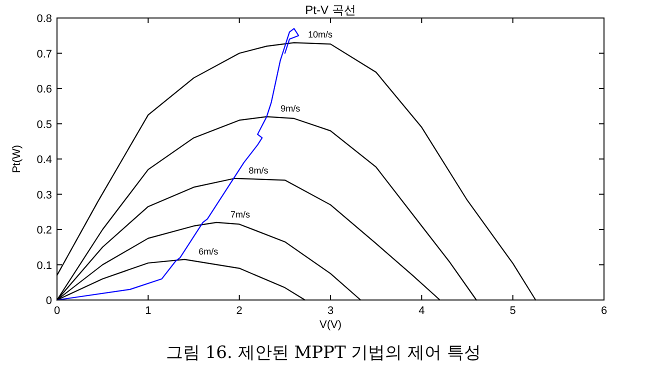 This screenshot has width=647, height=375. What do you see at coordinates (331, 325) in the screenshot?
I see `x-axis-title: V(V)` at bounding box center [331, 325].